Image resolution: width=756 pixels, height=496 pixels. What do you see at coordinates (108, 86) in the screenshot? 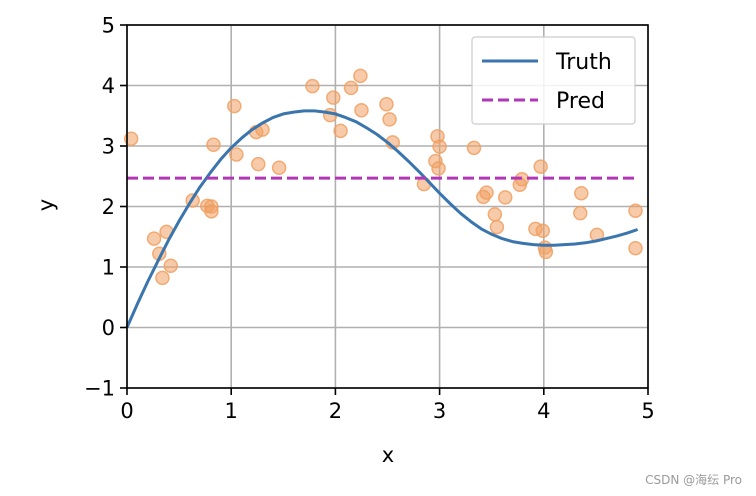
I see `y-tick-label: 4` at bounding box center [108, 86].